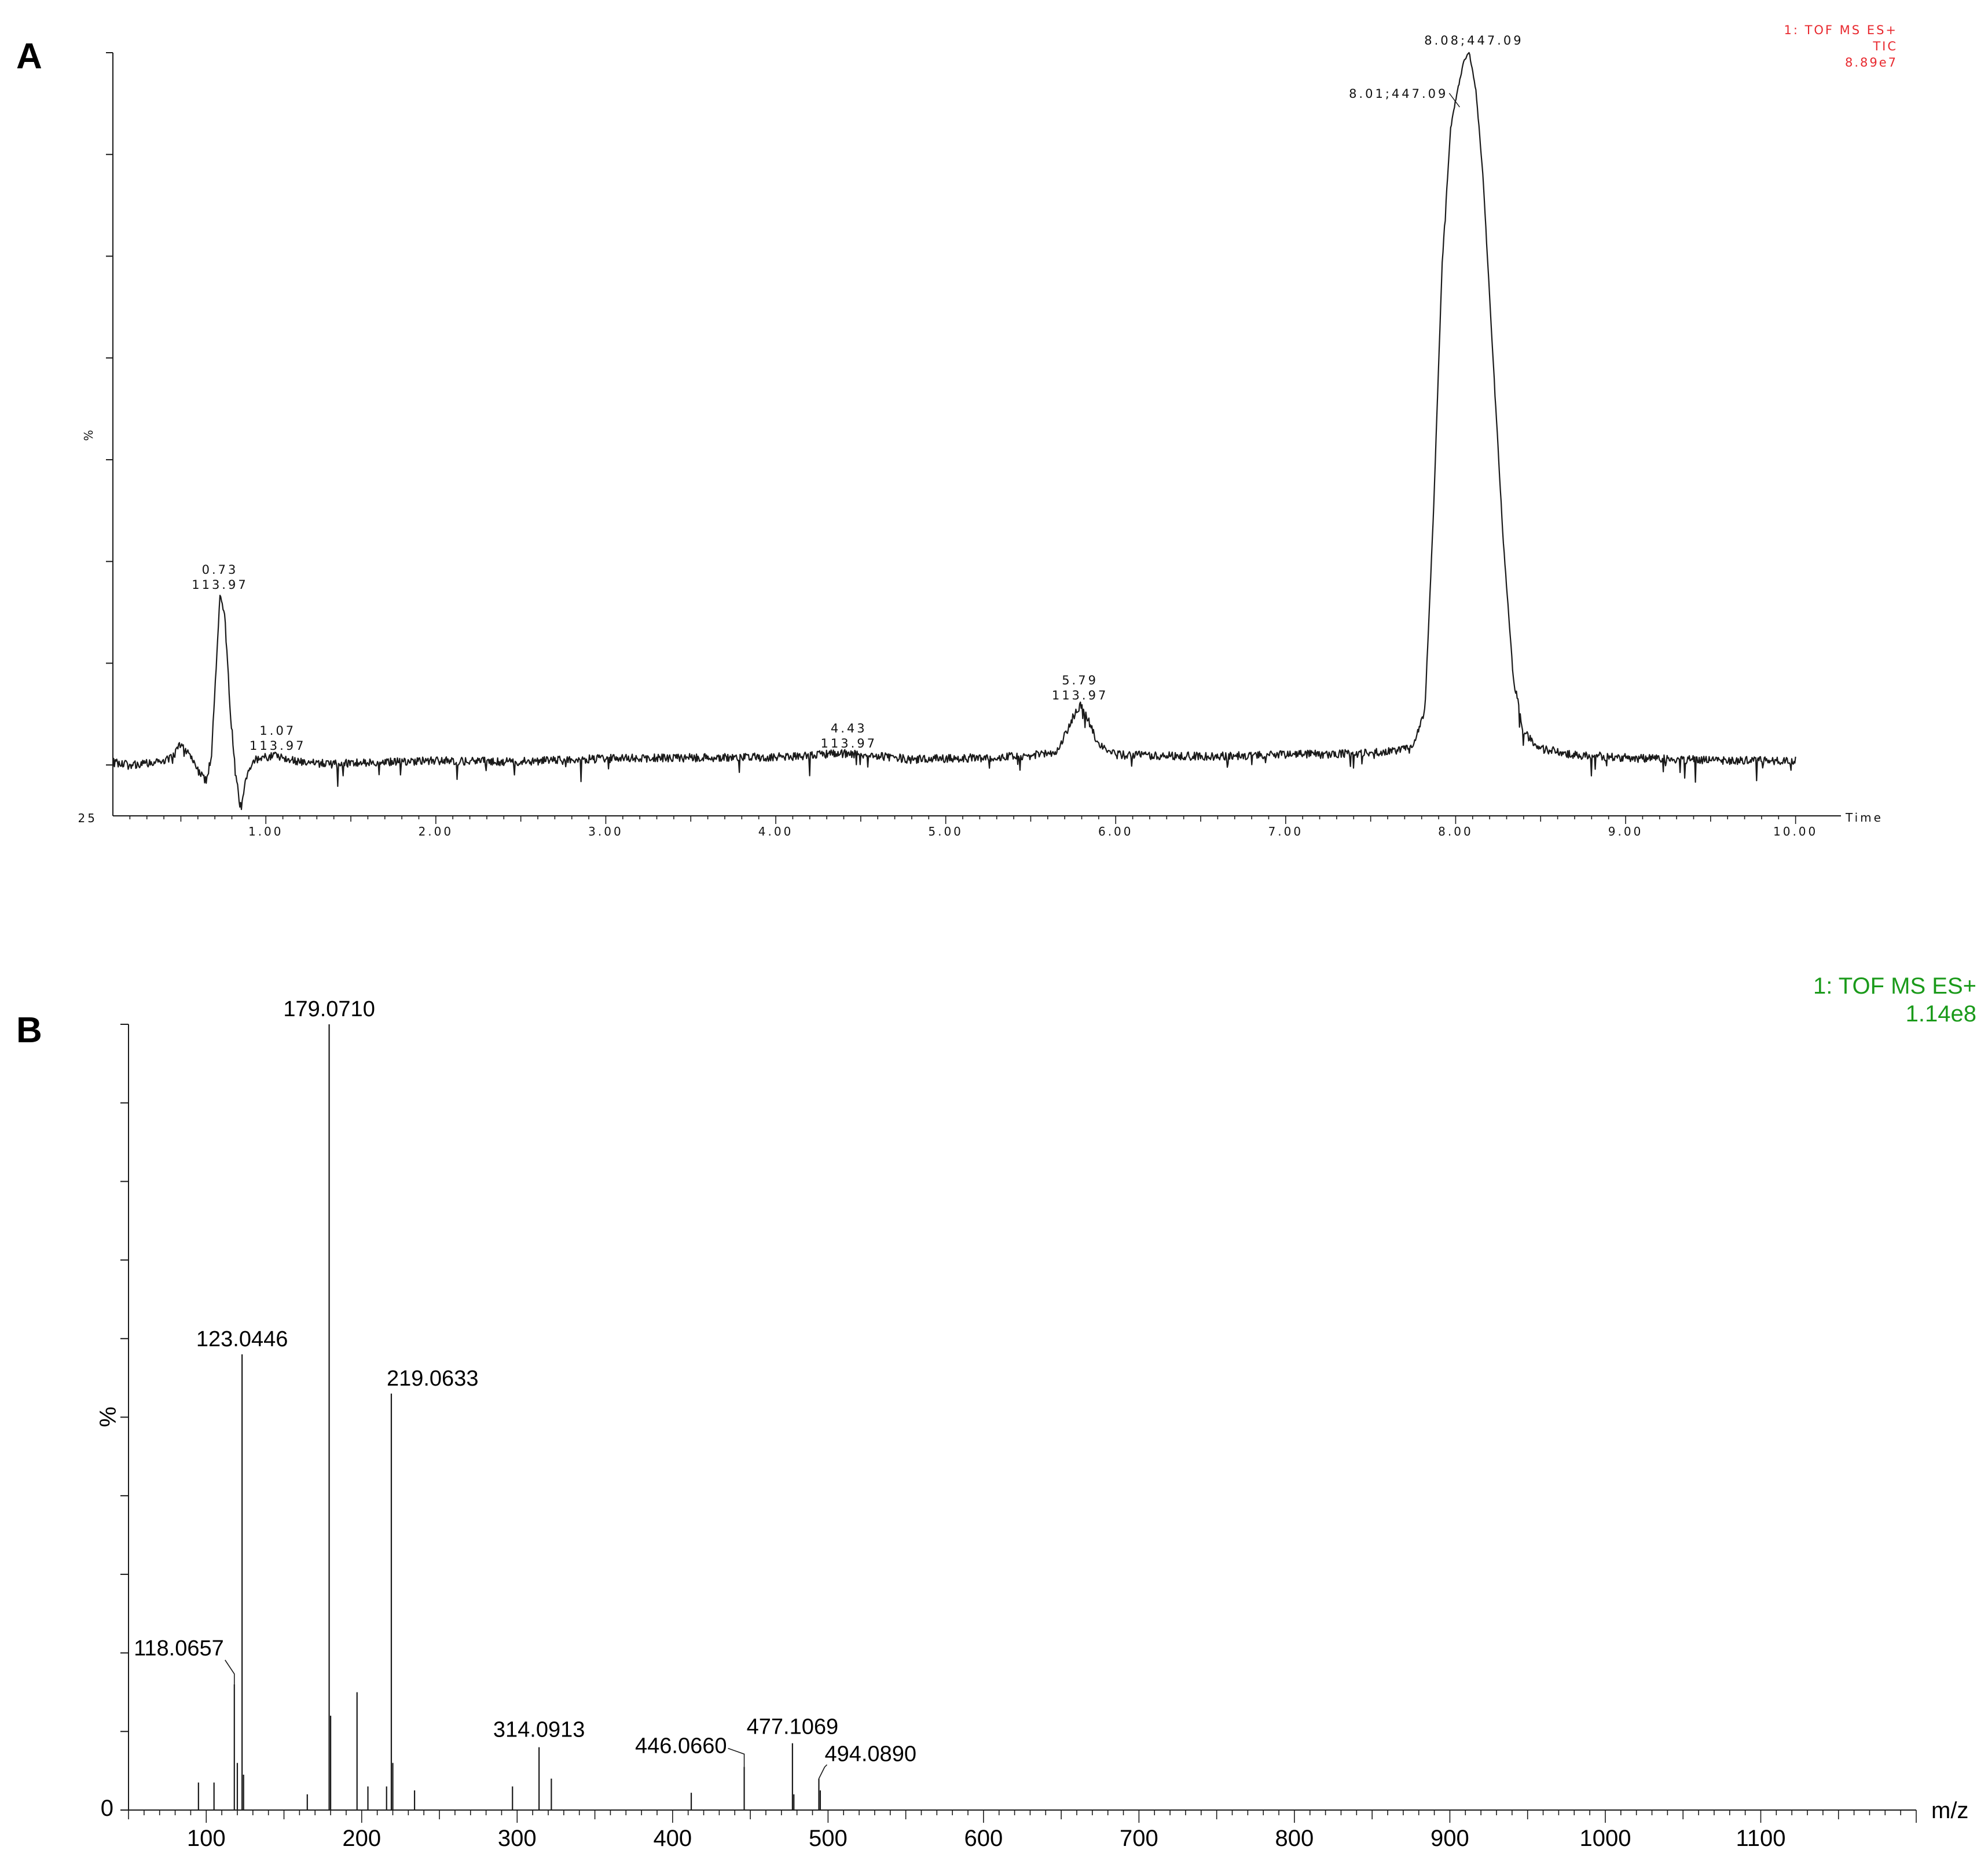  Describe the element at coordinates (849, 728) in the screenshot. I see `panel-a-peak-label: 4.43` at that location.